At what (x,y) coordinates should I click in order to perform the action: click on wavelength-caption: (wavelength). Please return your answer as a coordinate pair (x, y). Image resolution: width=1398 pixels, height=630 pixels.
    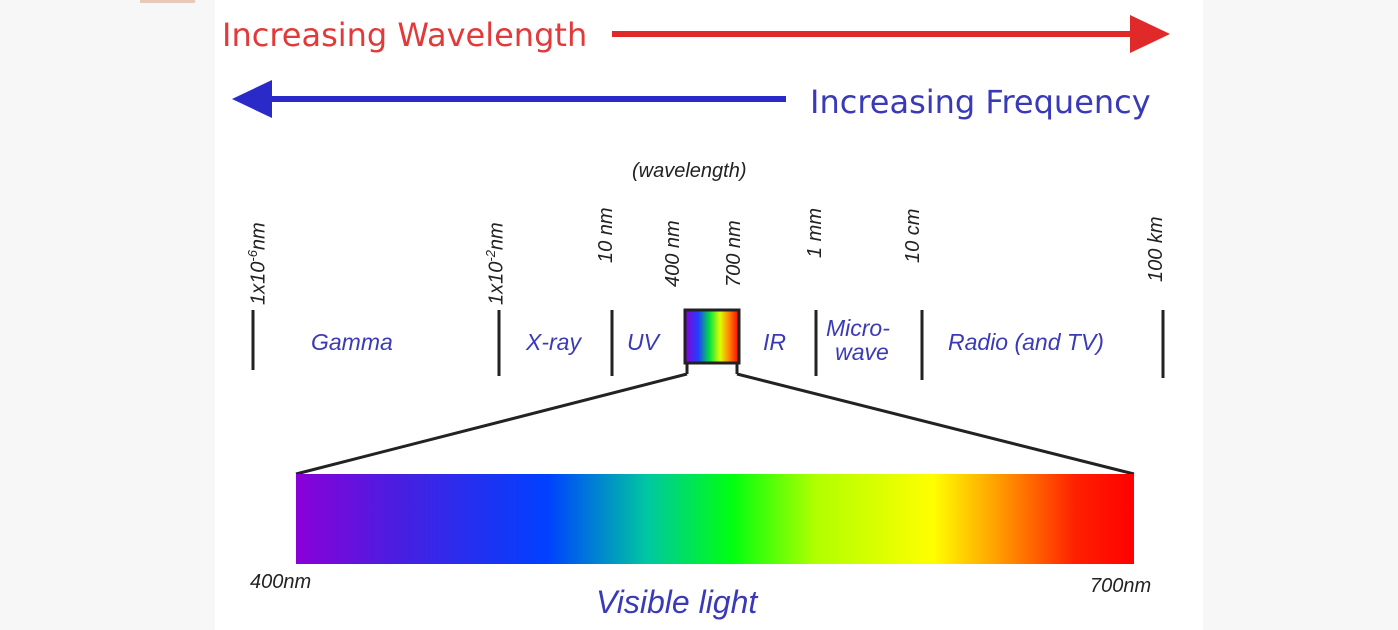
    Looking at the image, I should click on (689, 171).